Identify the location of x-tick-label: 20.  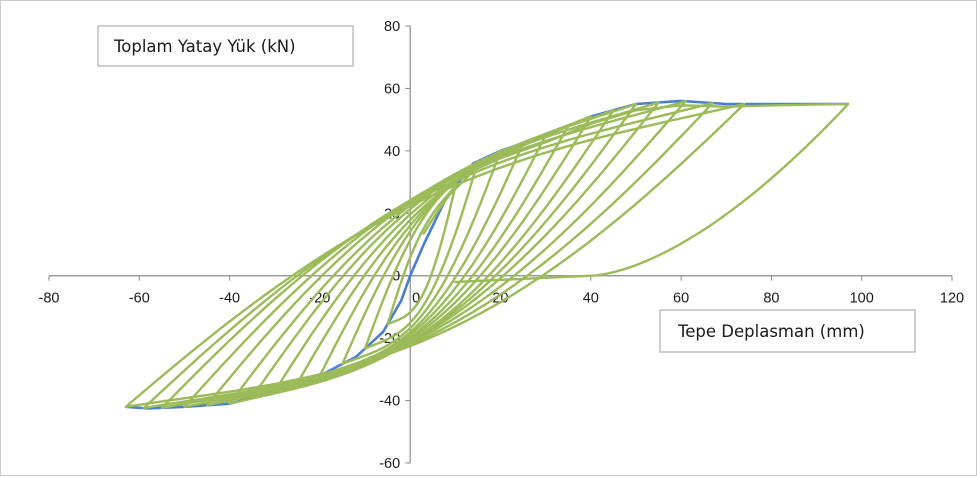
(500, 299).